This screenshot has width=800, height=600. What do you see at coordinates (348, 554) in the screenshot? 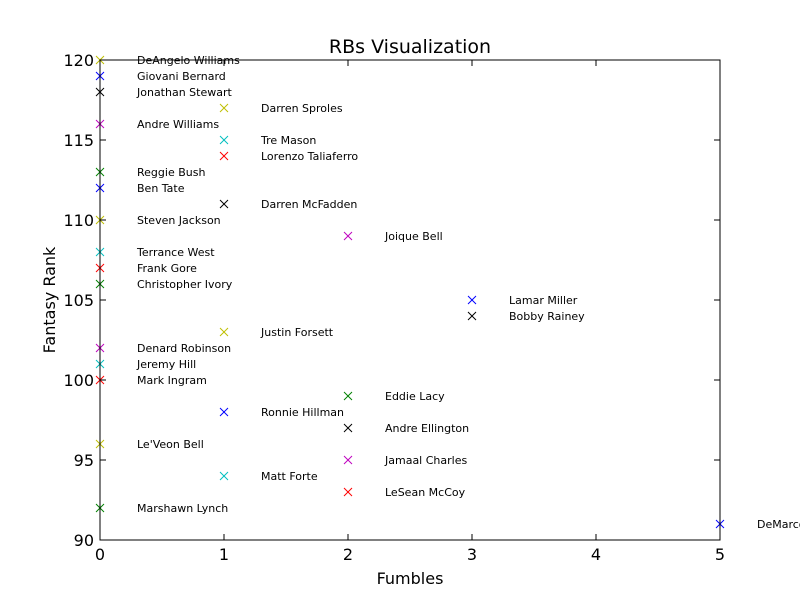
I see `x-tick-label: 2` at bounding box center [348, 554].